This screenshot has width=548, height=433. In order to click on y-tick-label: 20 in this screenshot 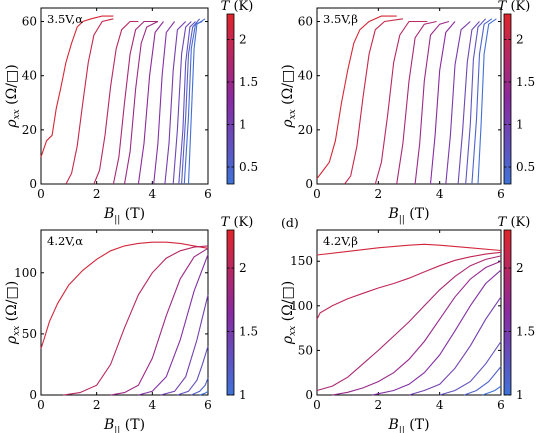, I will do `click(305, 130)`.